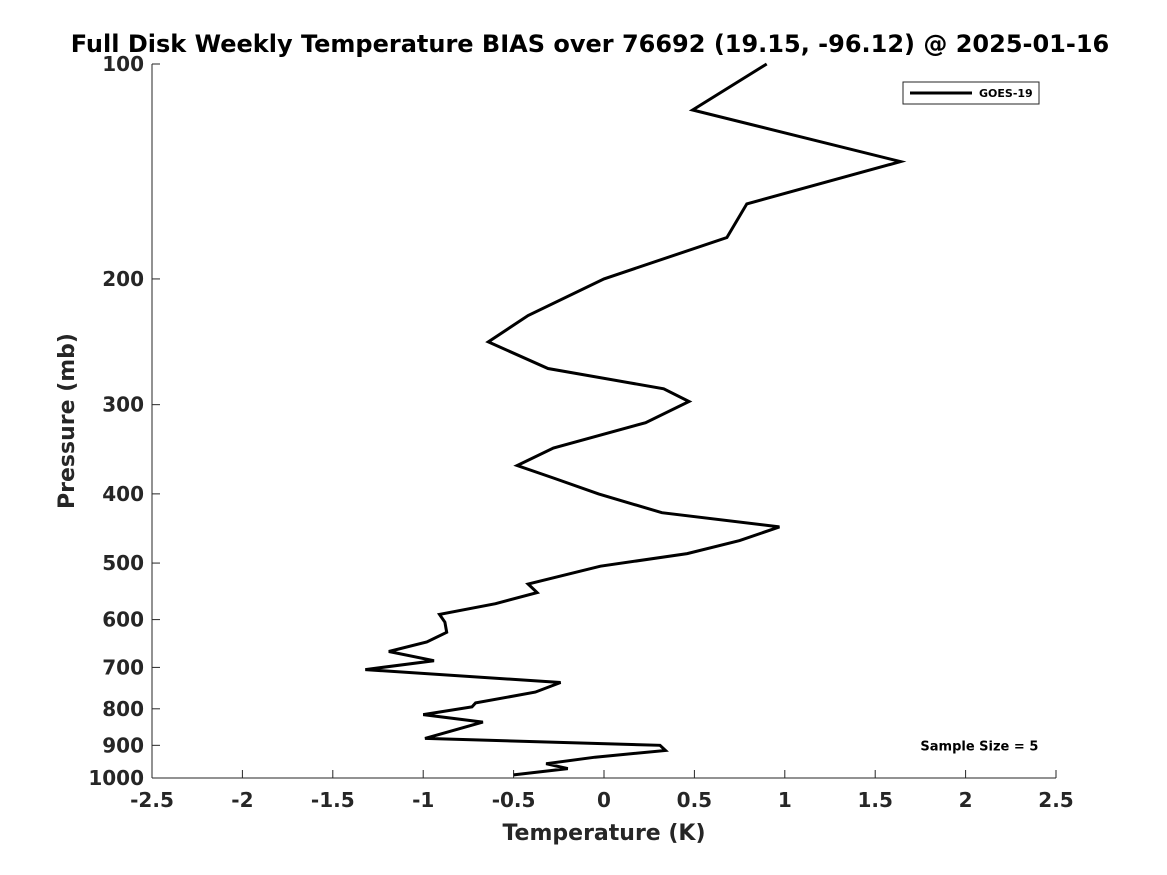 This screenshot has height=875, width=1167. What do you see at coordinates (1055, 800) in the screenshot?
I see `x-tick-label: 2.5` at bounding box center [1055, 800].